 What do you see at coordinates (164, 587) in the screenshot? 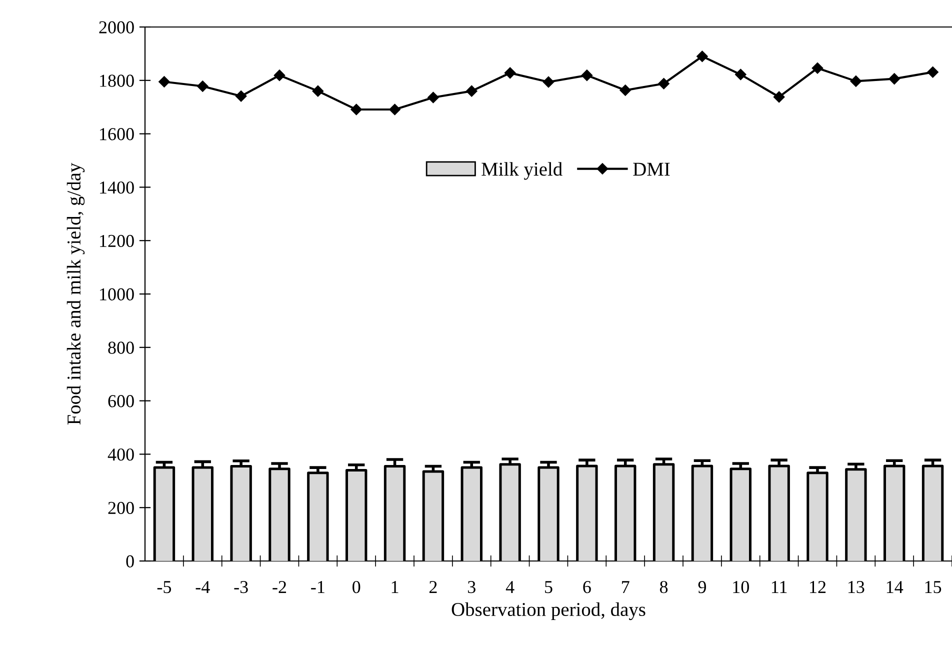
I see `x-tick-label: -5` at bounding box center [164, 587].